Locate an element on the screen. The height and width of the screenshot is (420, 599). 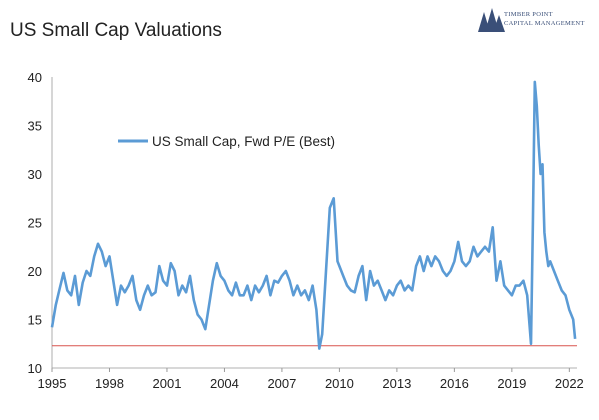
y-tick-label: 20 is located at coordinates (35, 271).